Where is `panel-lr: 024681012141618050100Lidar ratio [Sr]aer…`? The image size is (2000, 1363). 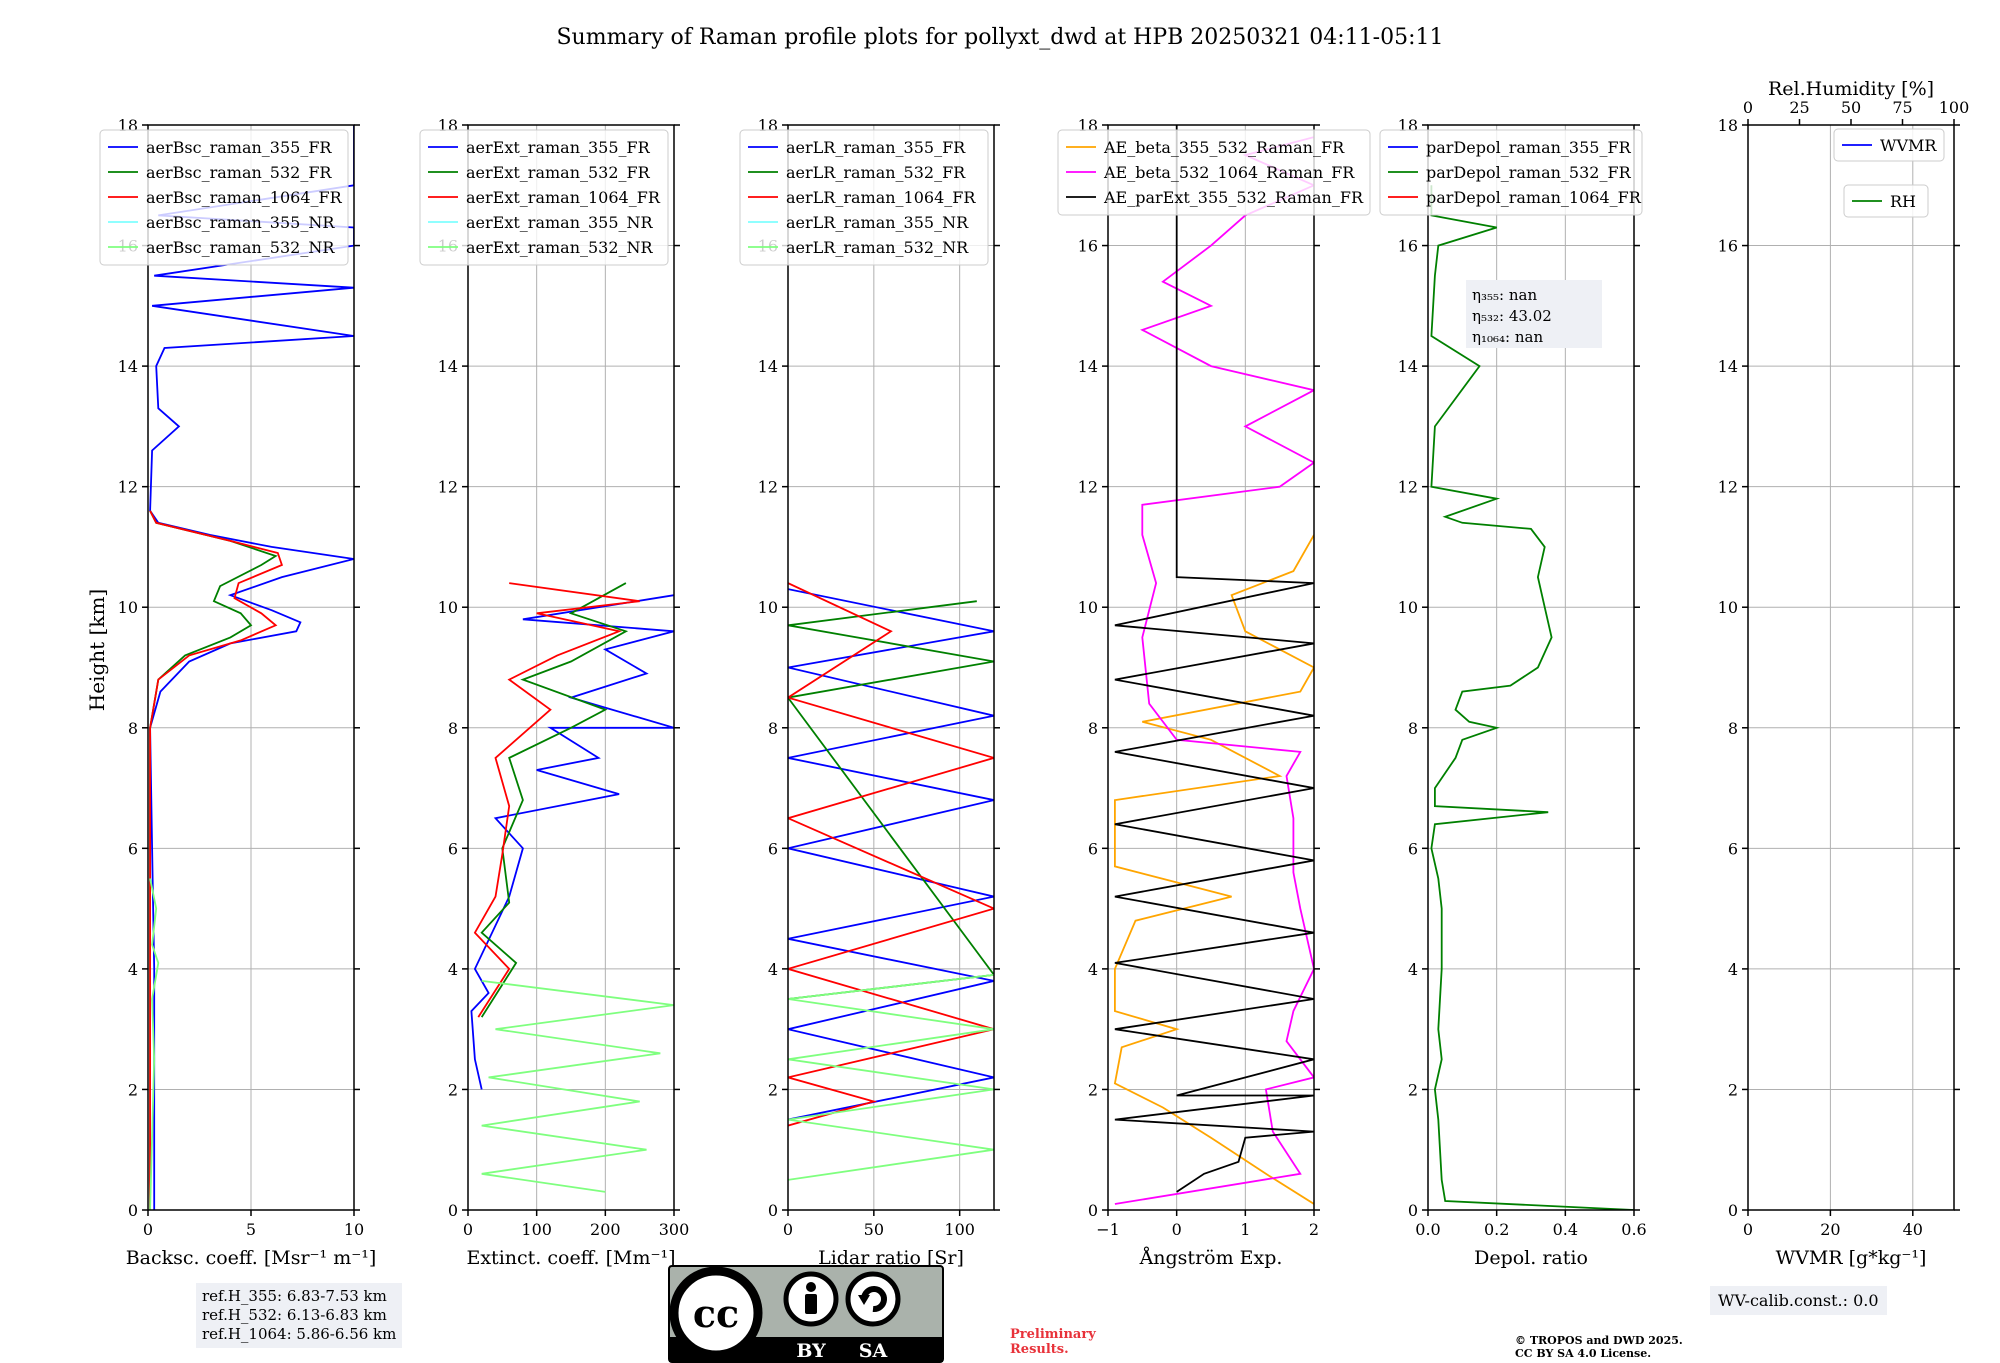
panel-lr: 024681012141618050100Lidar ratio [Sr]aer… is located at coordinates (869, 692).